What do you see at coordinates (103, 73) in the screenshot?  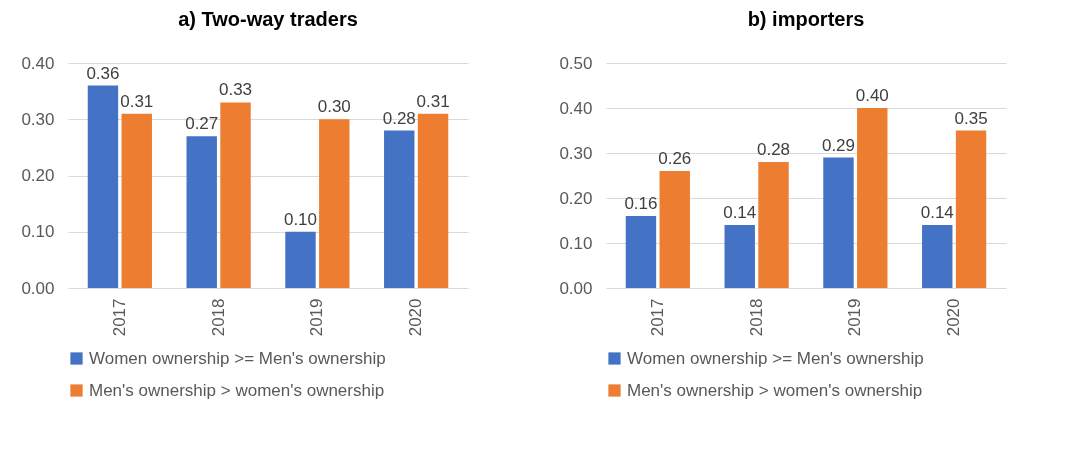 I see `data-label: 0.36` at bounding box center [103, 73].